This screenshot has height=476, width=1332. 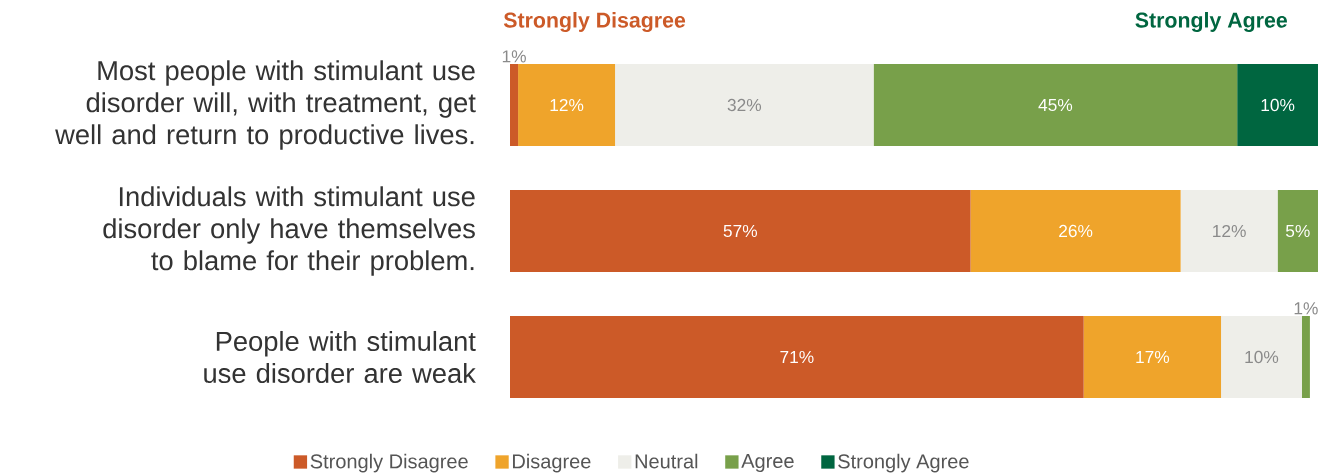 What do you see at coordinates (389, 463) in the screenshot?
I see `legend-label: Strongly Disagree` at bounding box center [389, 463].